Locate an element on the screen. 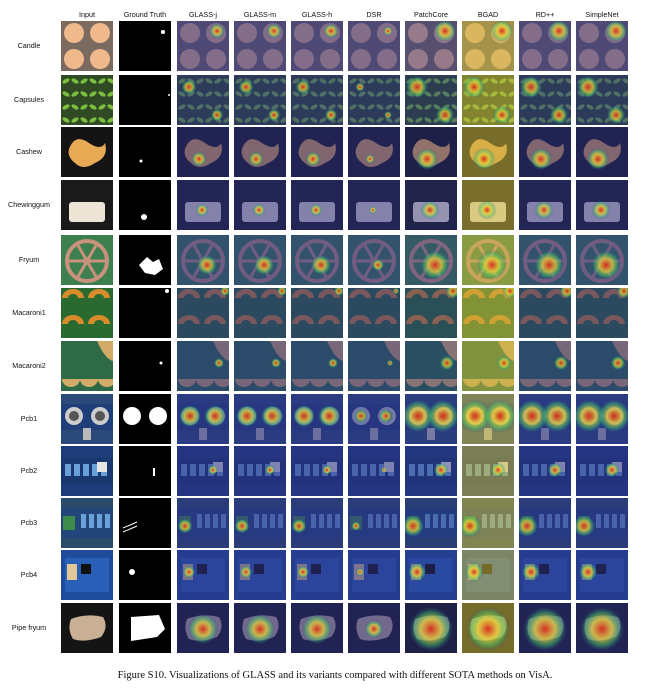 The width and height of the screenshot is (670, 692). column-header: DSR is located at coordinates (374, 14).